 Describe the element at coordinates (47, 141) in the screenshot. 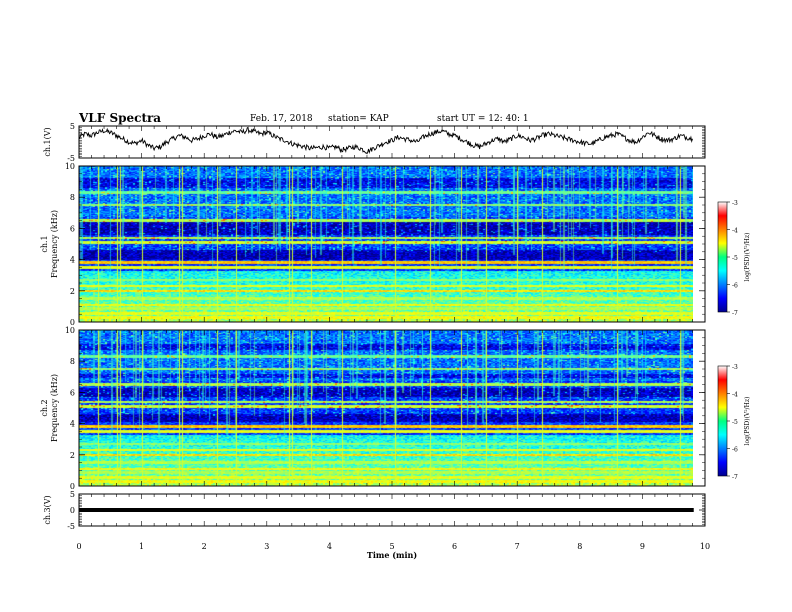

I see `y-axis-label: ch.1(V)` at that location.